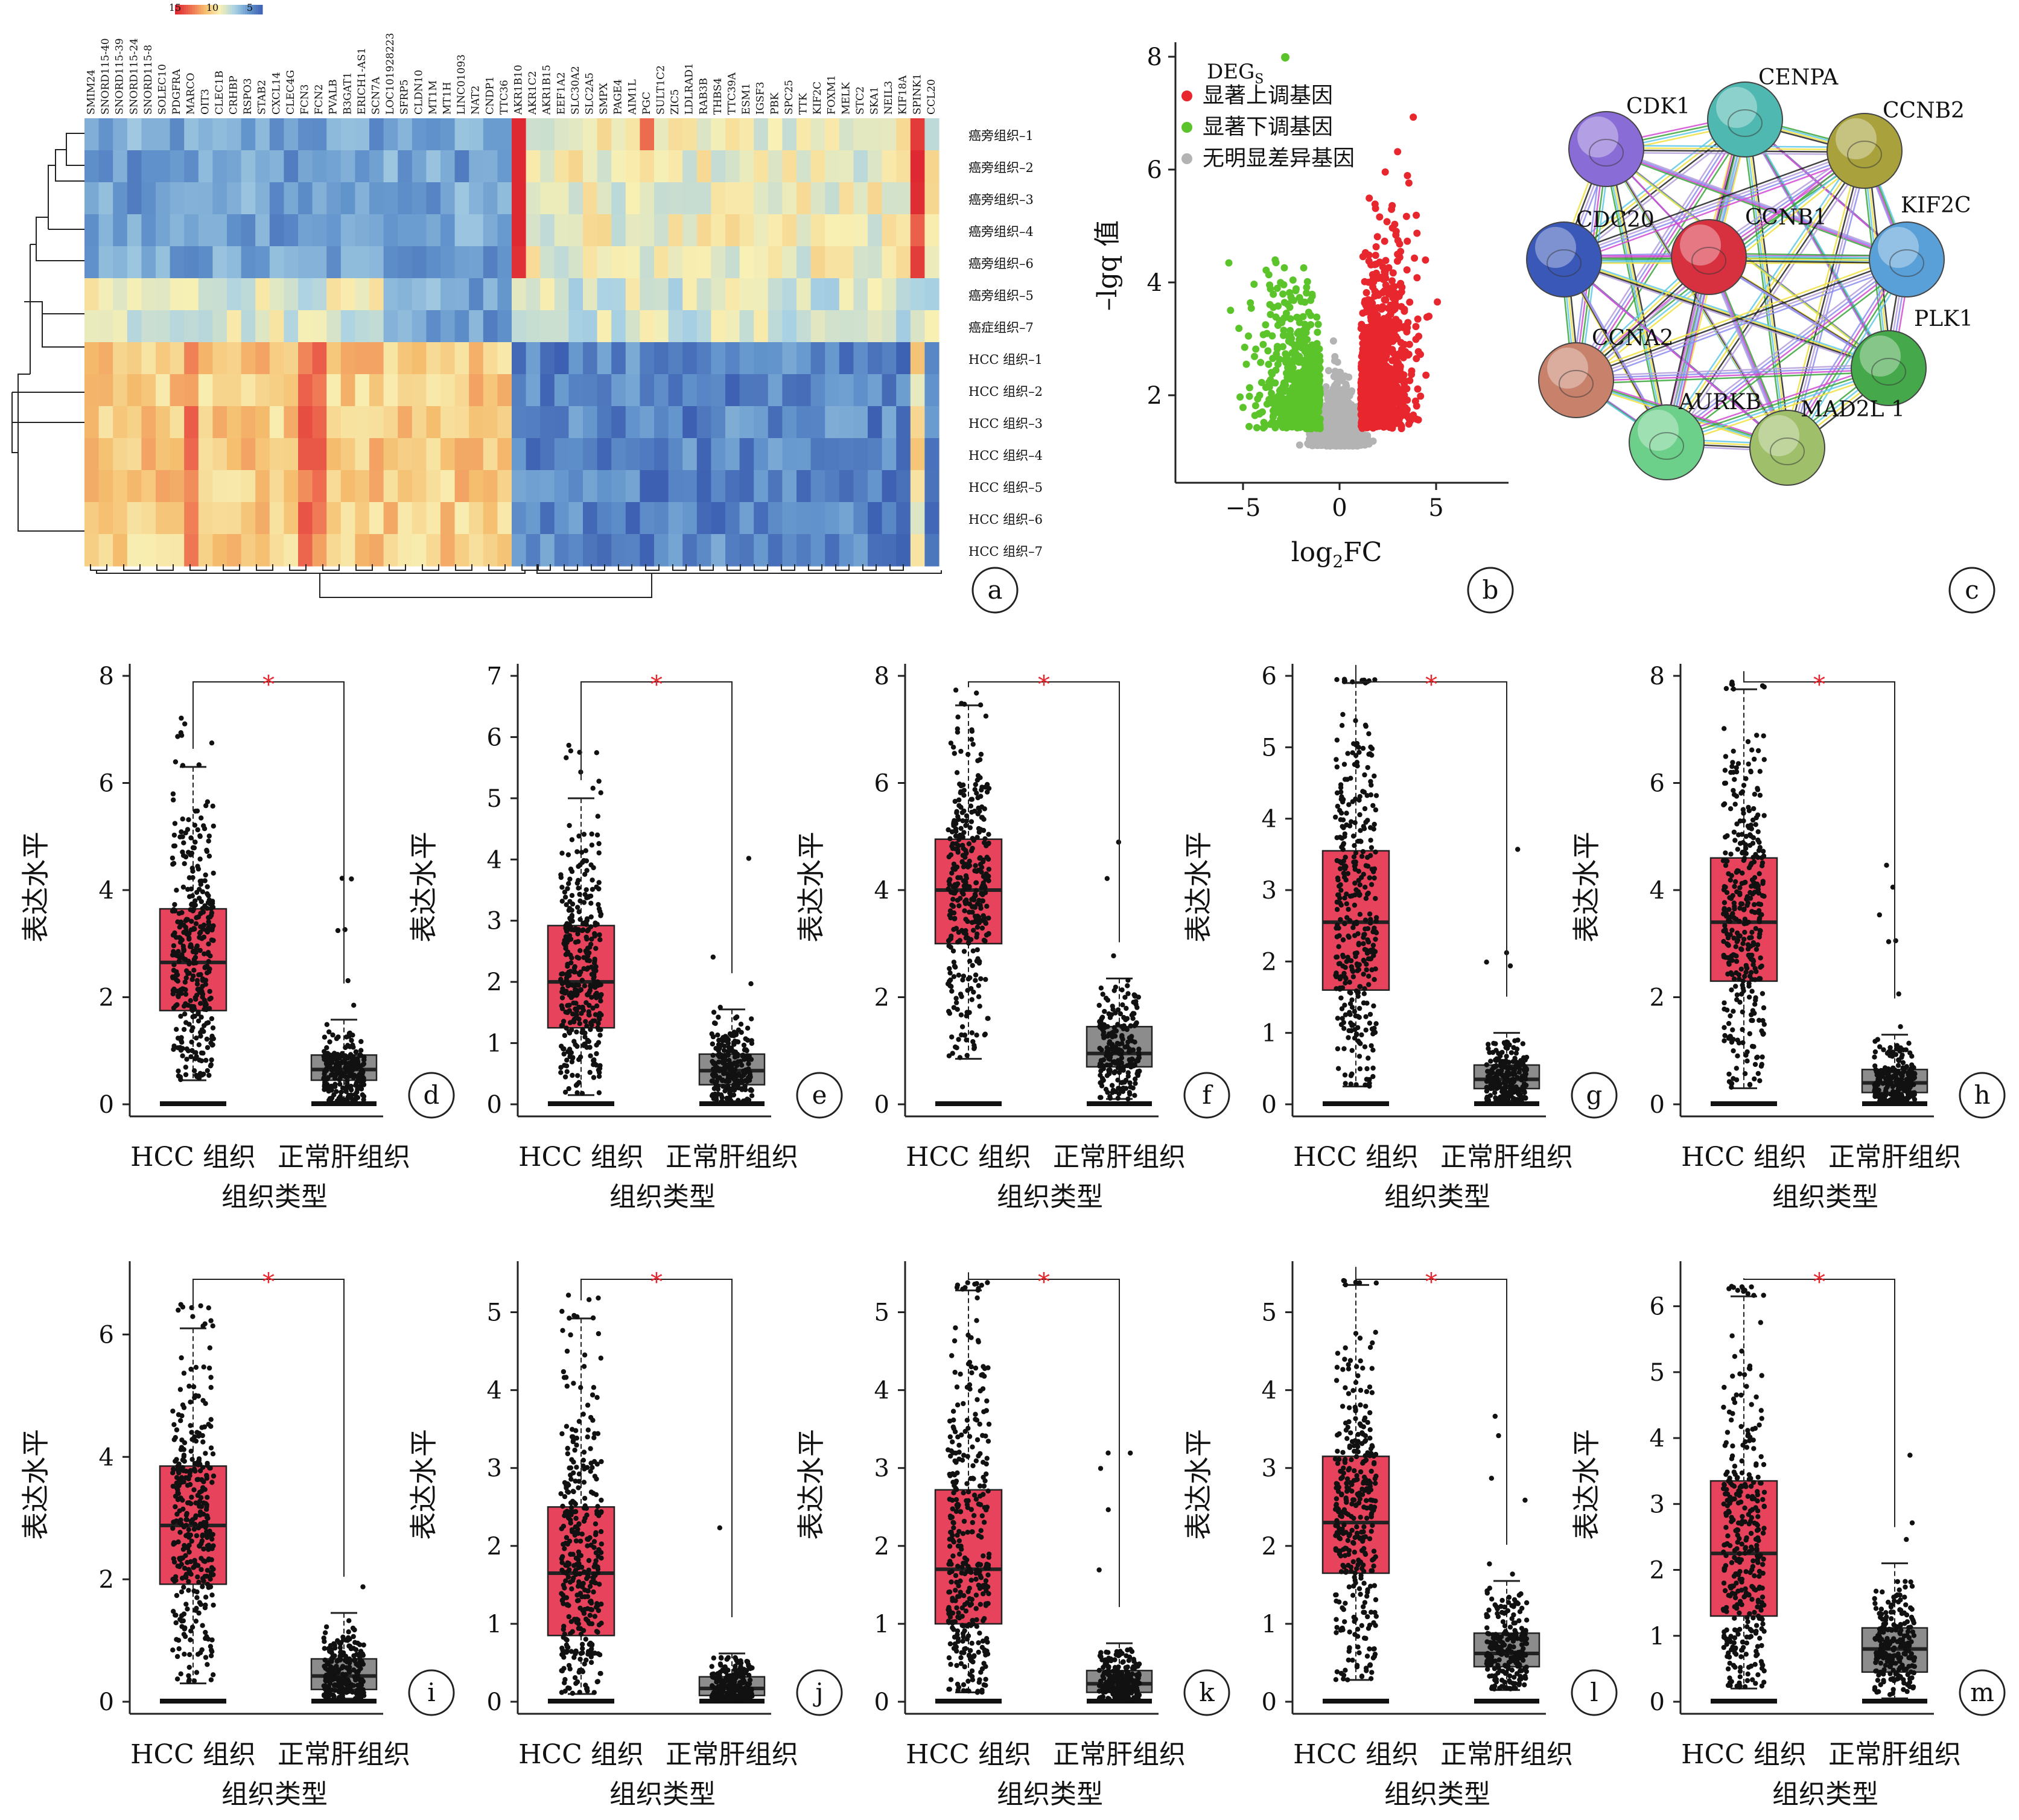 Image resolution: width=2019 pixels, height=1820 pixels. I want to click on sample-label: 癌旁组织–5, so click(1001, 295).